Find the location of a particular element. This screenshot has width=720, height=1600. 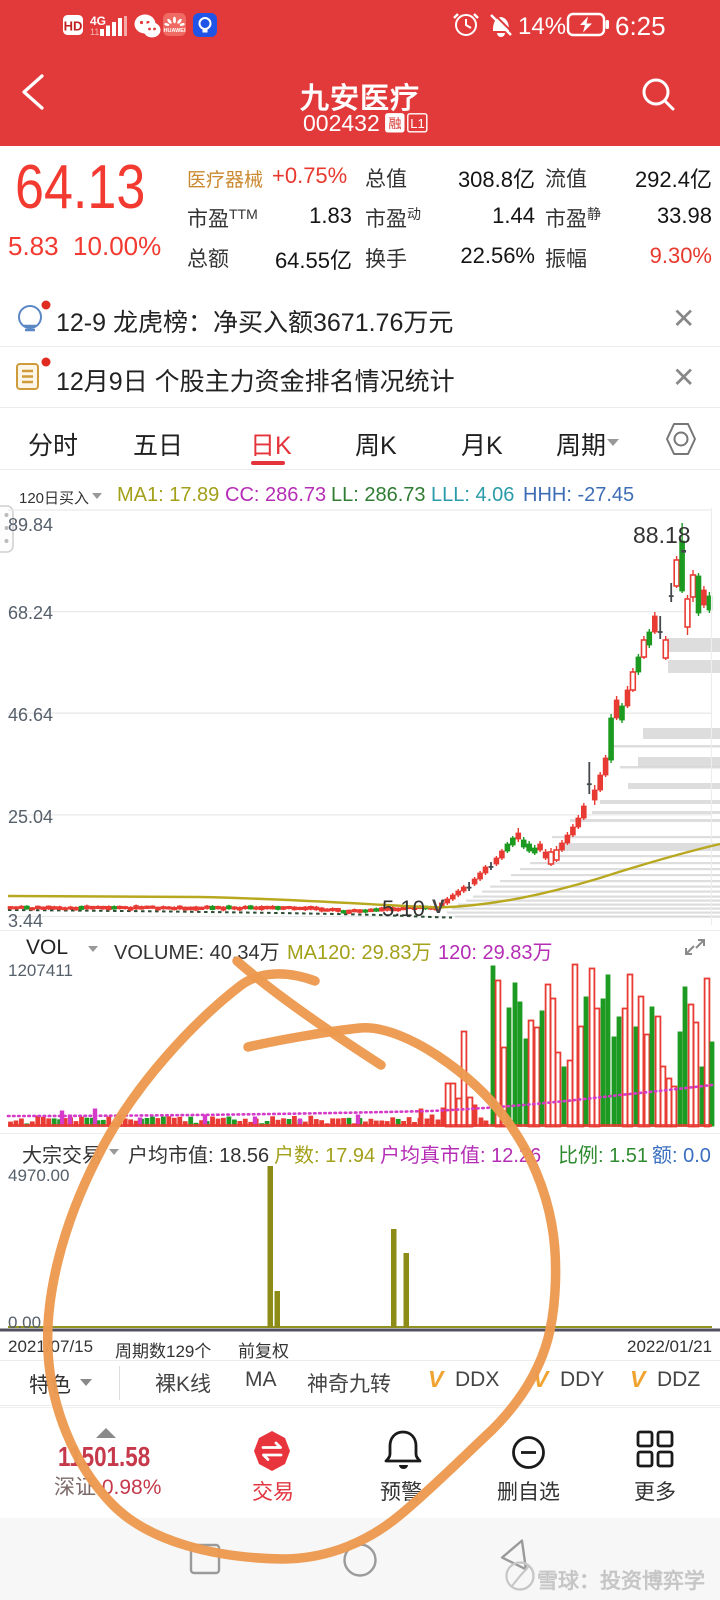

svg-text: 融 is located at coordinates (394, 123).